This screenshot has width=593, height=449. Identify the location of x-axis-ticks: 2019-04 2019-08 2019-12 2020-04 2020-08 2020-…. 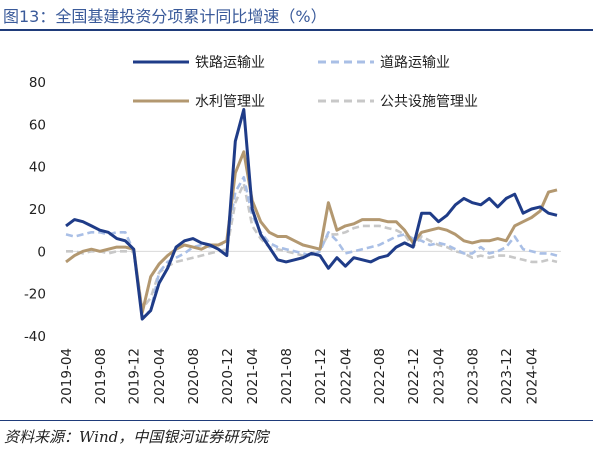
(300, 376).